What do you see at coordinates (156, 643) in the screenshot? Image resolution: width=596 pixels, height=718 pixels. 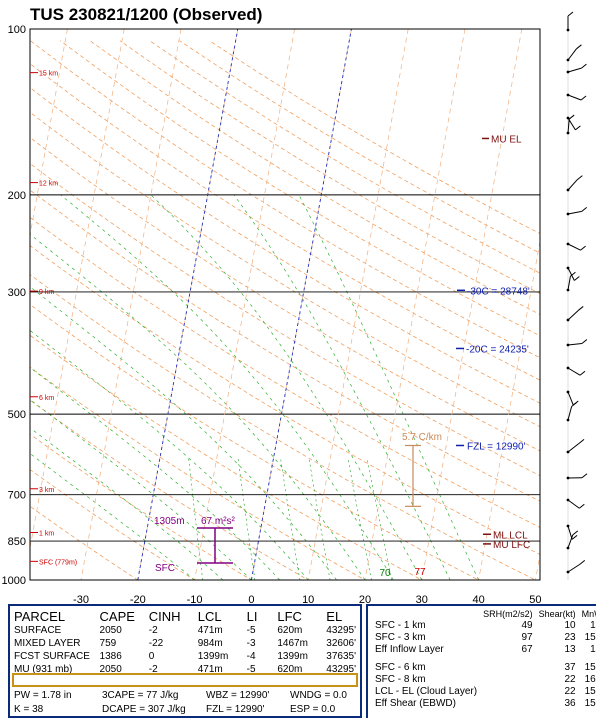 I see `cell: -22` at bounding box center [156, 643].